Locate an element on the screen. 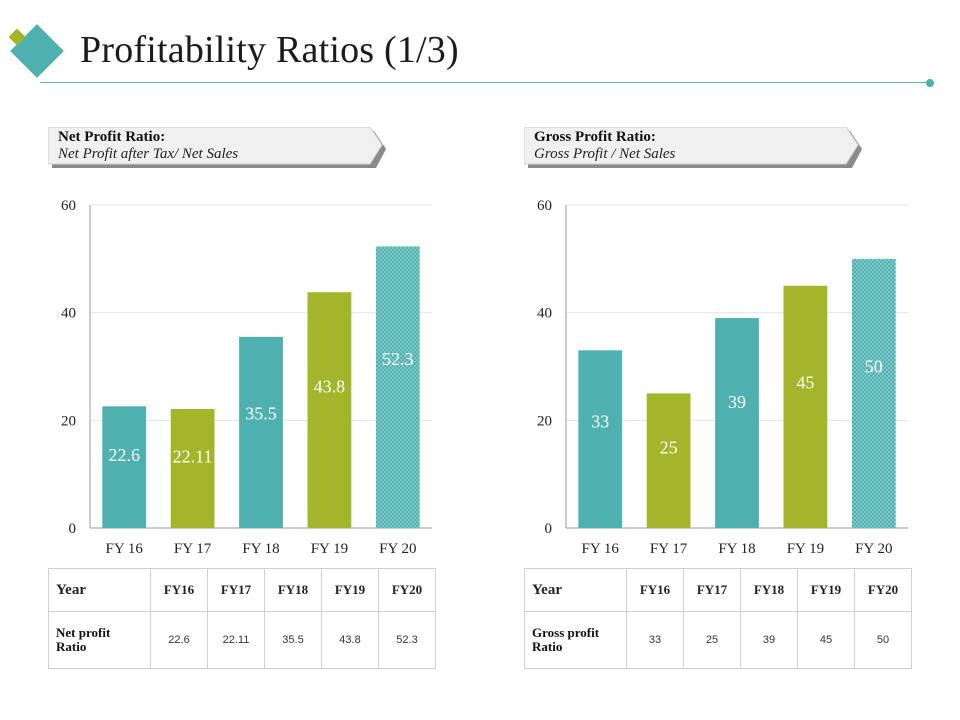  bar-data-label: 22.11 is located at coordinates (193, 457).